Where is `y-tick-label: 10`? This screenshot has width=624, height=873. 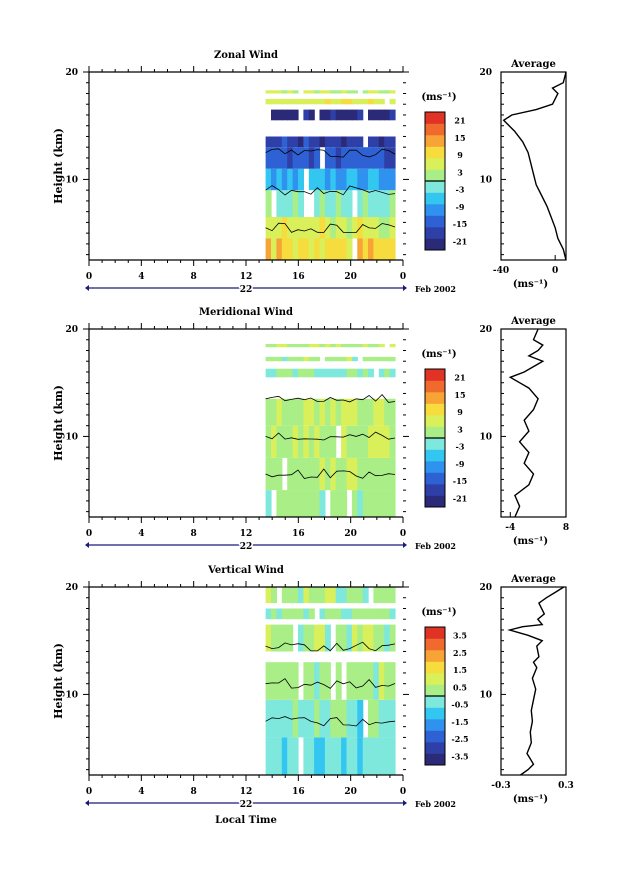
y-tick-label: 10 is located at coordinates (71, 180).